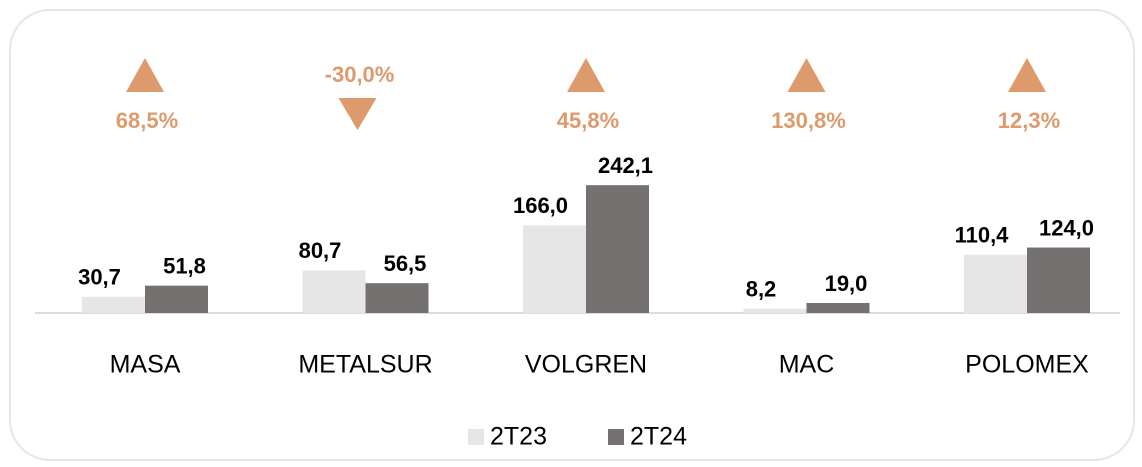 This screenshot has height=467, width=1142. What do you see at coordinates (761, 288) in the screenshot?
I see `data-label: 8,2` at bounding box center [761, 288].